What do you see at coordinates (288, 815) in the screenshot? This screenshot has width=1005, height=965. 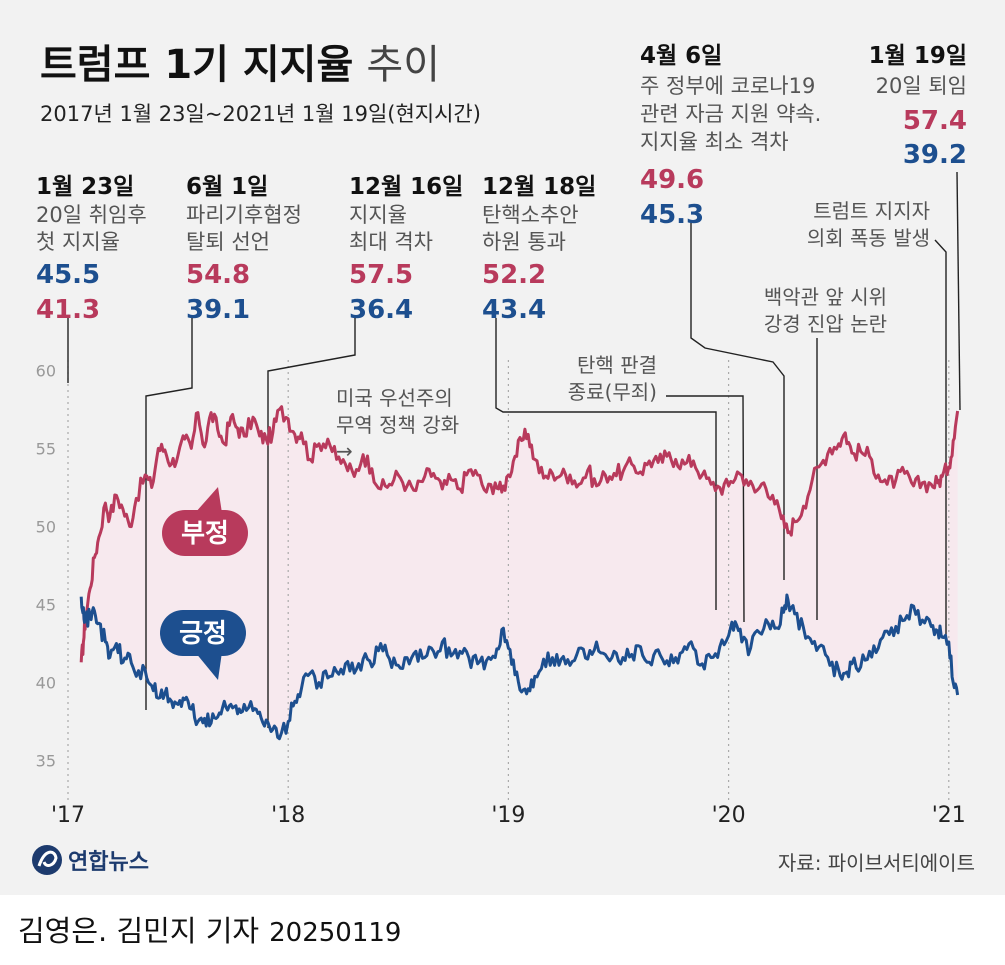 I see `x-tick-label: '18` at bounding box center [288, 815].